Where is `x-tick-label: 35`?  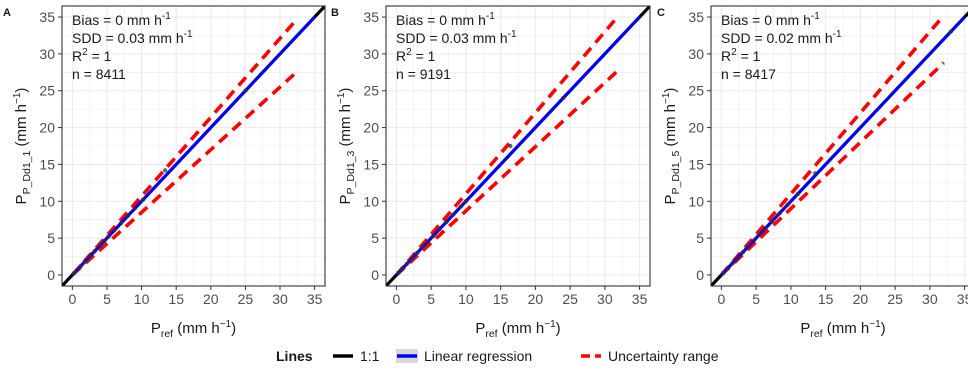 x-tick-label: 35 is located at coordinates (962, 299).